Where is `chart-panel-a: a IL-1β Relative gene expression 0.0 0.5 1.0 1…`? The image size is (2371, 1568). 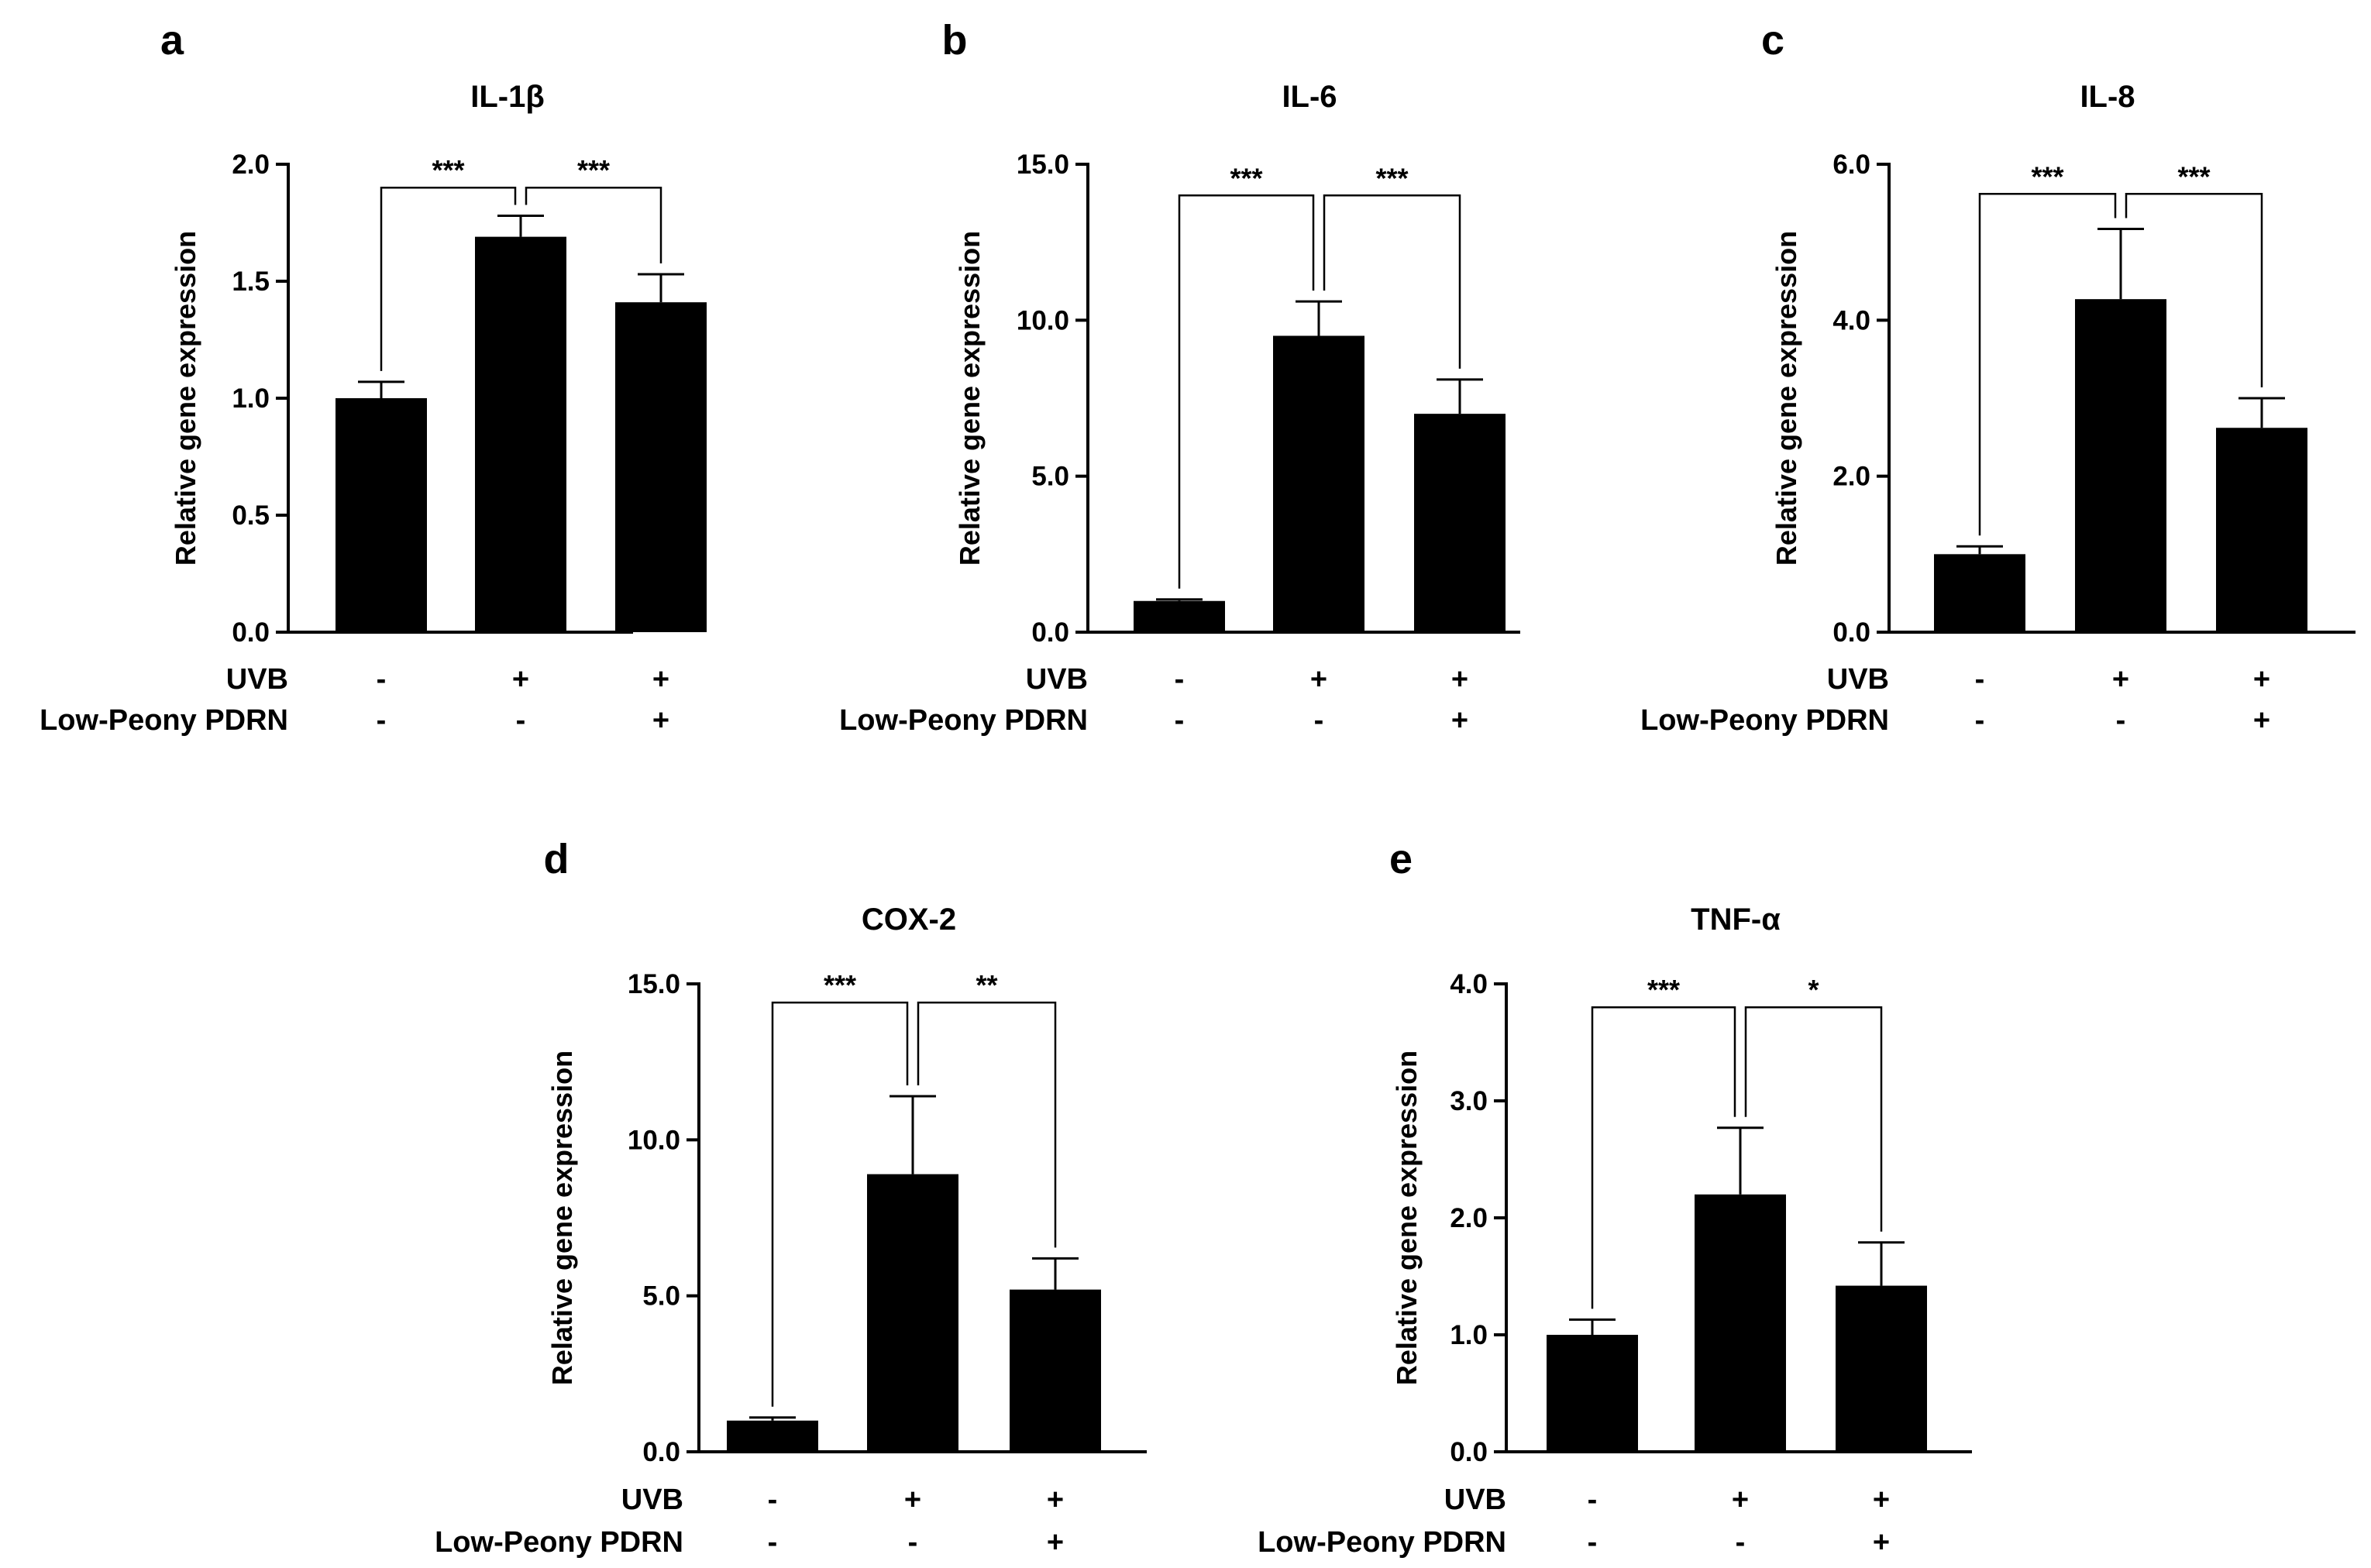 chart-panel-a: a IL-1β Relative gene expression 0.0 0.5 1.0 1… is located at coordinates (373, 377).